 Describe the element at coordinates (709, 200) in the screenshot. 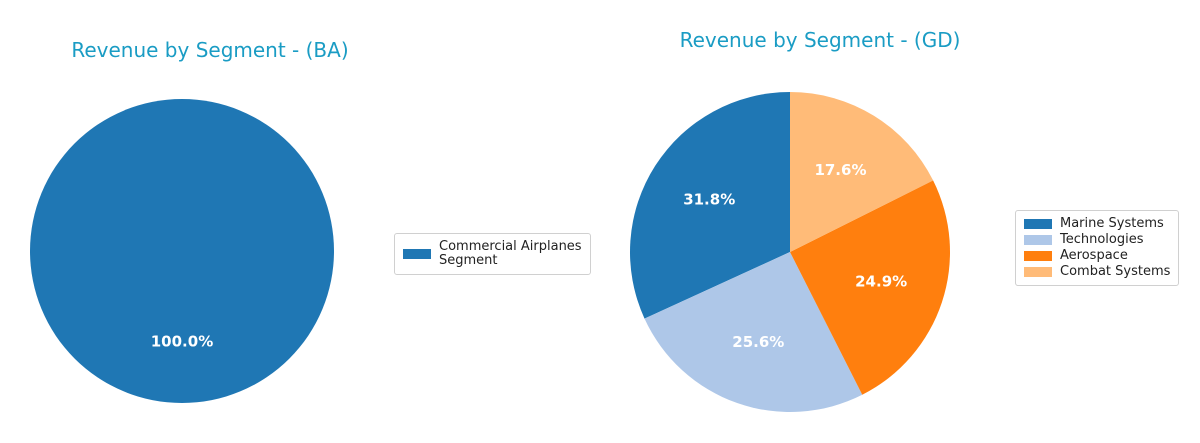

I see `data-label: 31.8%` at that location.